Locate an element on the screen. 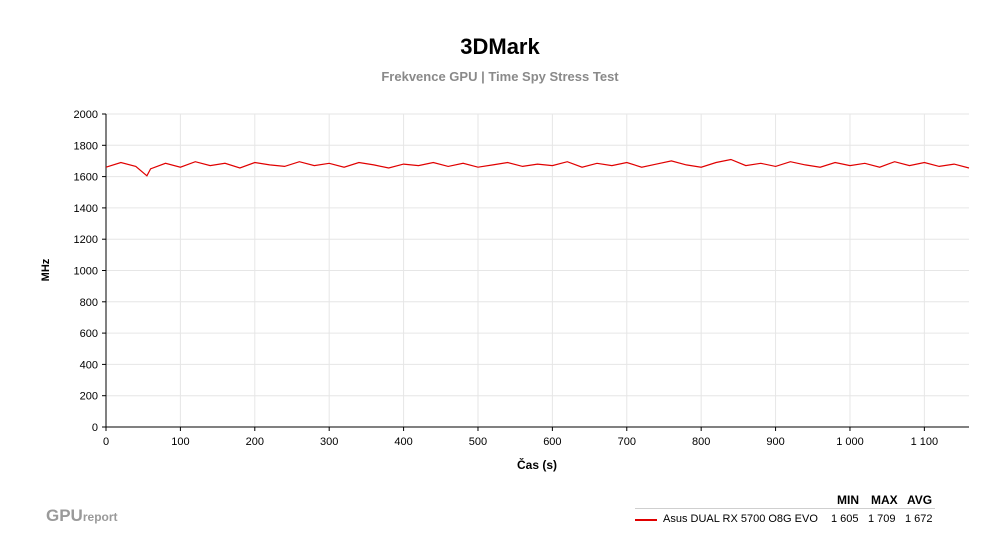 Image resolution: width=1000 pixels, height=550 pixels. legend-min-value: 1 605 is located at coordinates (845, 519).